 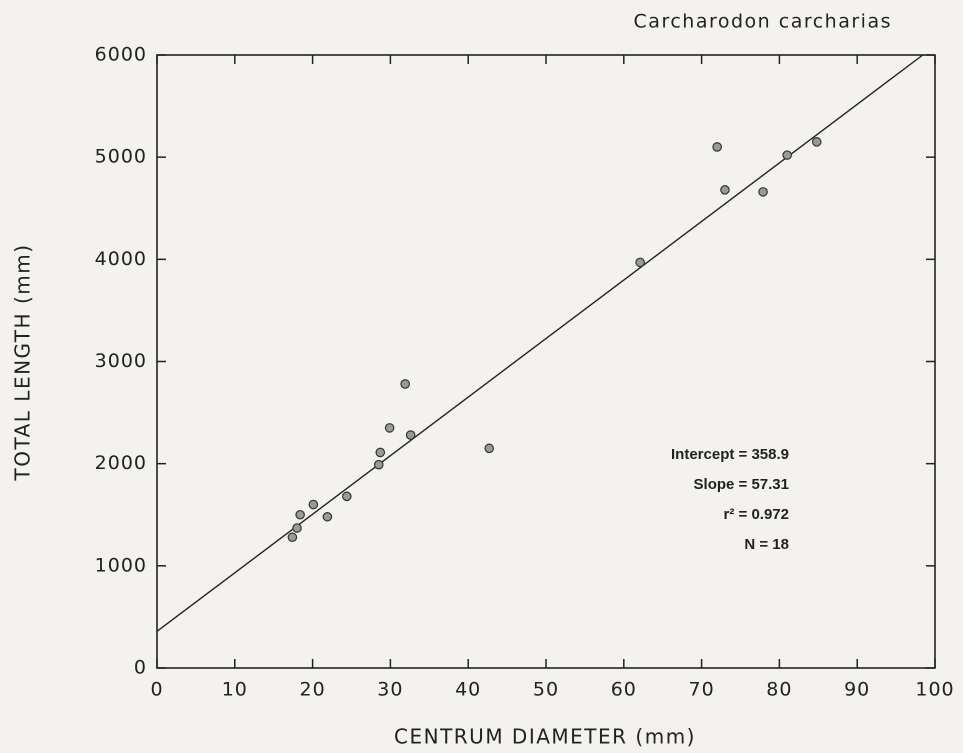 What do you see at coordinates (702, 690) in the screenshot?
I see `x-tick-label: 70` at bounding box center [702, 690].